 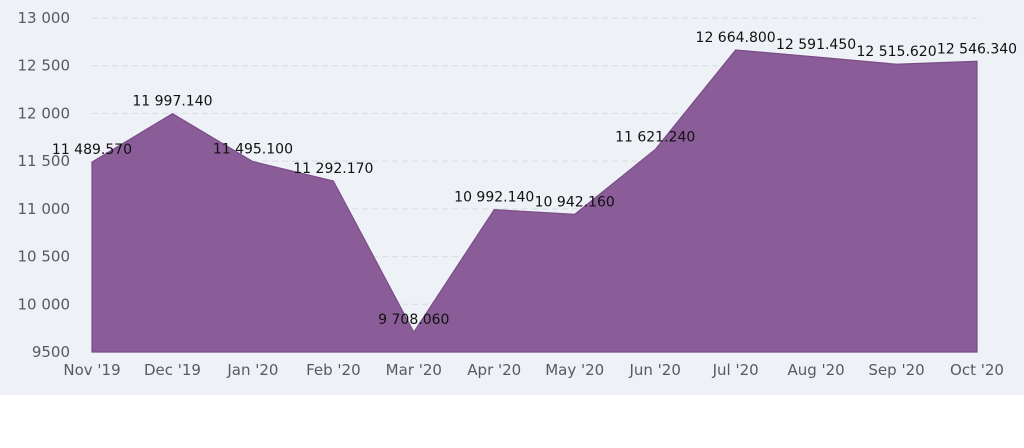 What do you see at coordinates (574, 370) in the screenshot?
I see `x-tick-label: May '20` at bounding box center [574, 370].